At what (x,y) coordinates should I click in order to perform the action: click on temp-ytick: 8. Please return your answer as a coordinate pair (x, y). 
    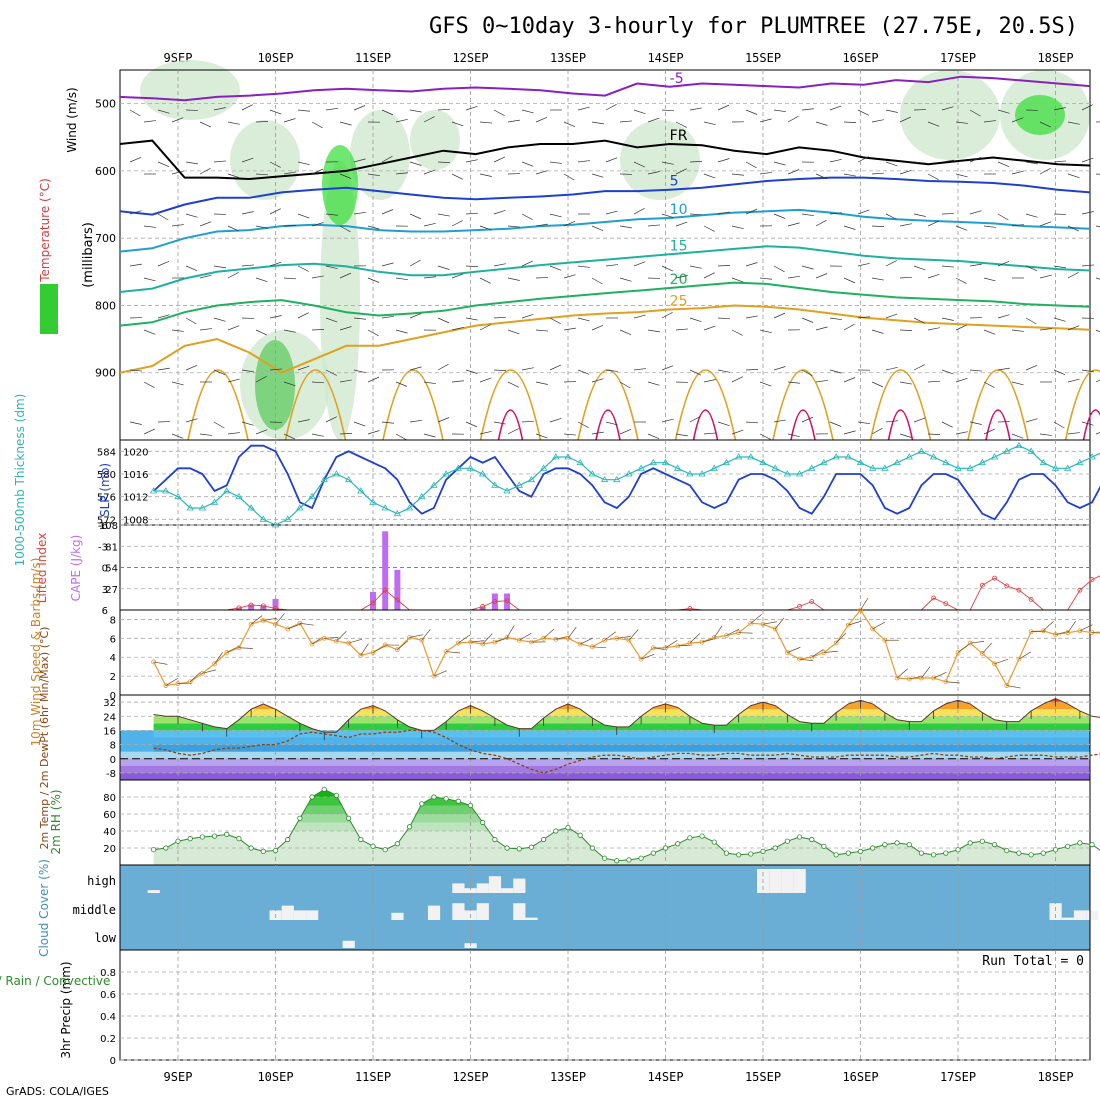
    Looking at the image, I should click on (113, 746).